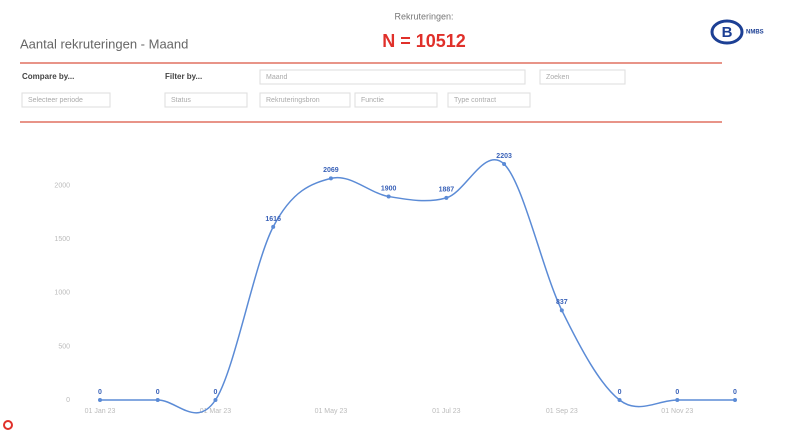 This screenshot has width=786, height=440. What do you see at coordinates (755, 33) in the screenshot?
I see `logo-text: NMBS` at bounding box center [755, 33].